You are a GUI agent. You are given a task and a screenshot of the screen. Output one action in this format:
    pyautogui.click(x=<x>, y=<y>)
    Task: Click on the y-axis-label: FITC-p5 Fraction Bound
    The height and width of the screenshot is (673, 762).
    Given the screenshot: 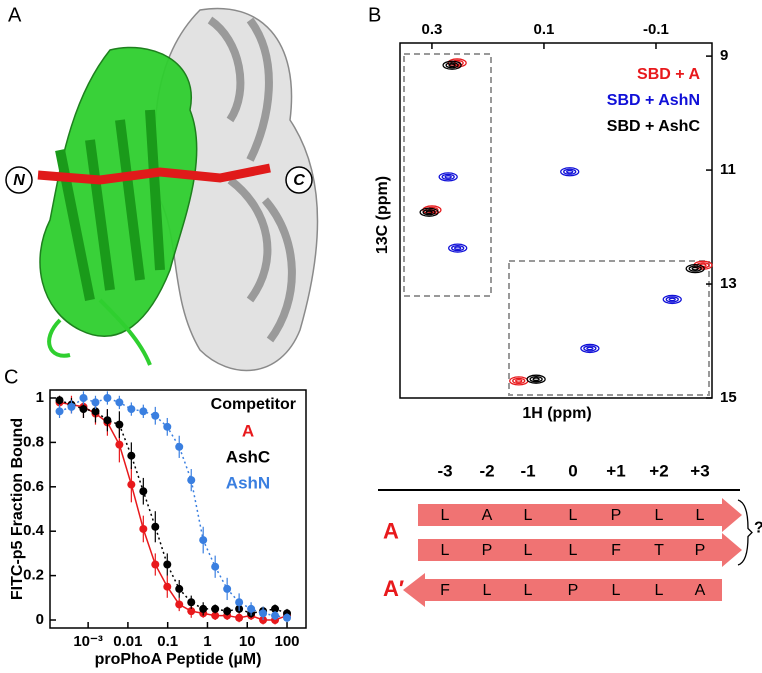 What is the action you would take?
    pyautogui.click(x=17, y=509)
    